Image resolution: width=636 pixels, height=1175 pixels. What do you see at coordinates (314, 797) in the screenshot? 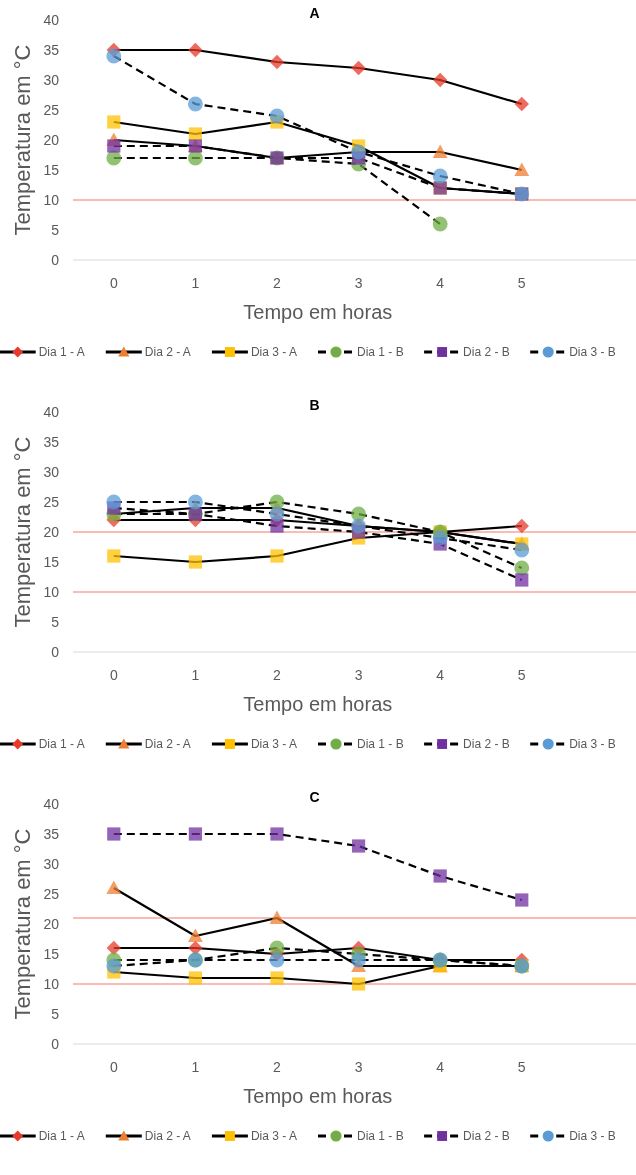
I see `chart-title: C` at bounding box center [314, 797].